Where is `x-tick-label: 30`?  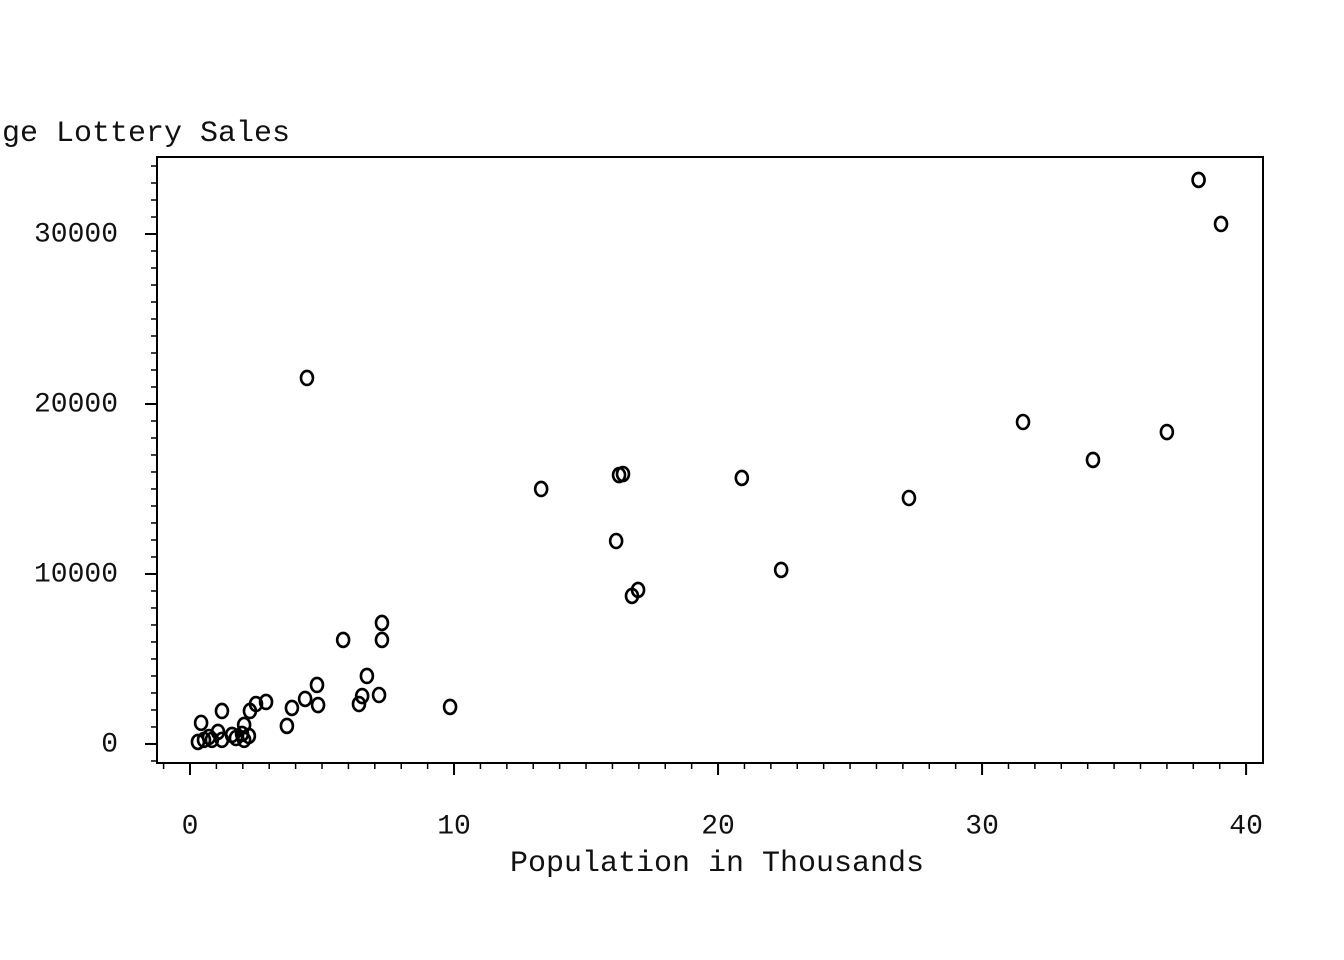 x-tick-label: 30 is located at coordinates (982, 826).